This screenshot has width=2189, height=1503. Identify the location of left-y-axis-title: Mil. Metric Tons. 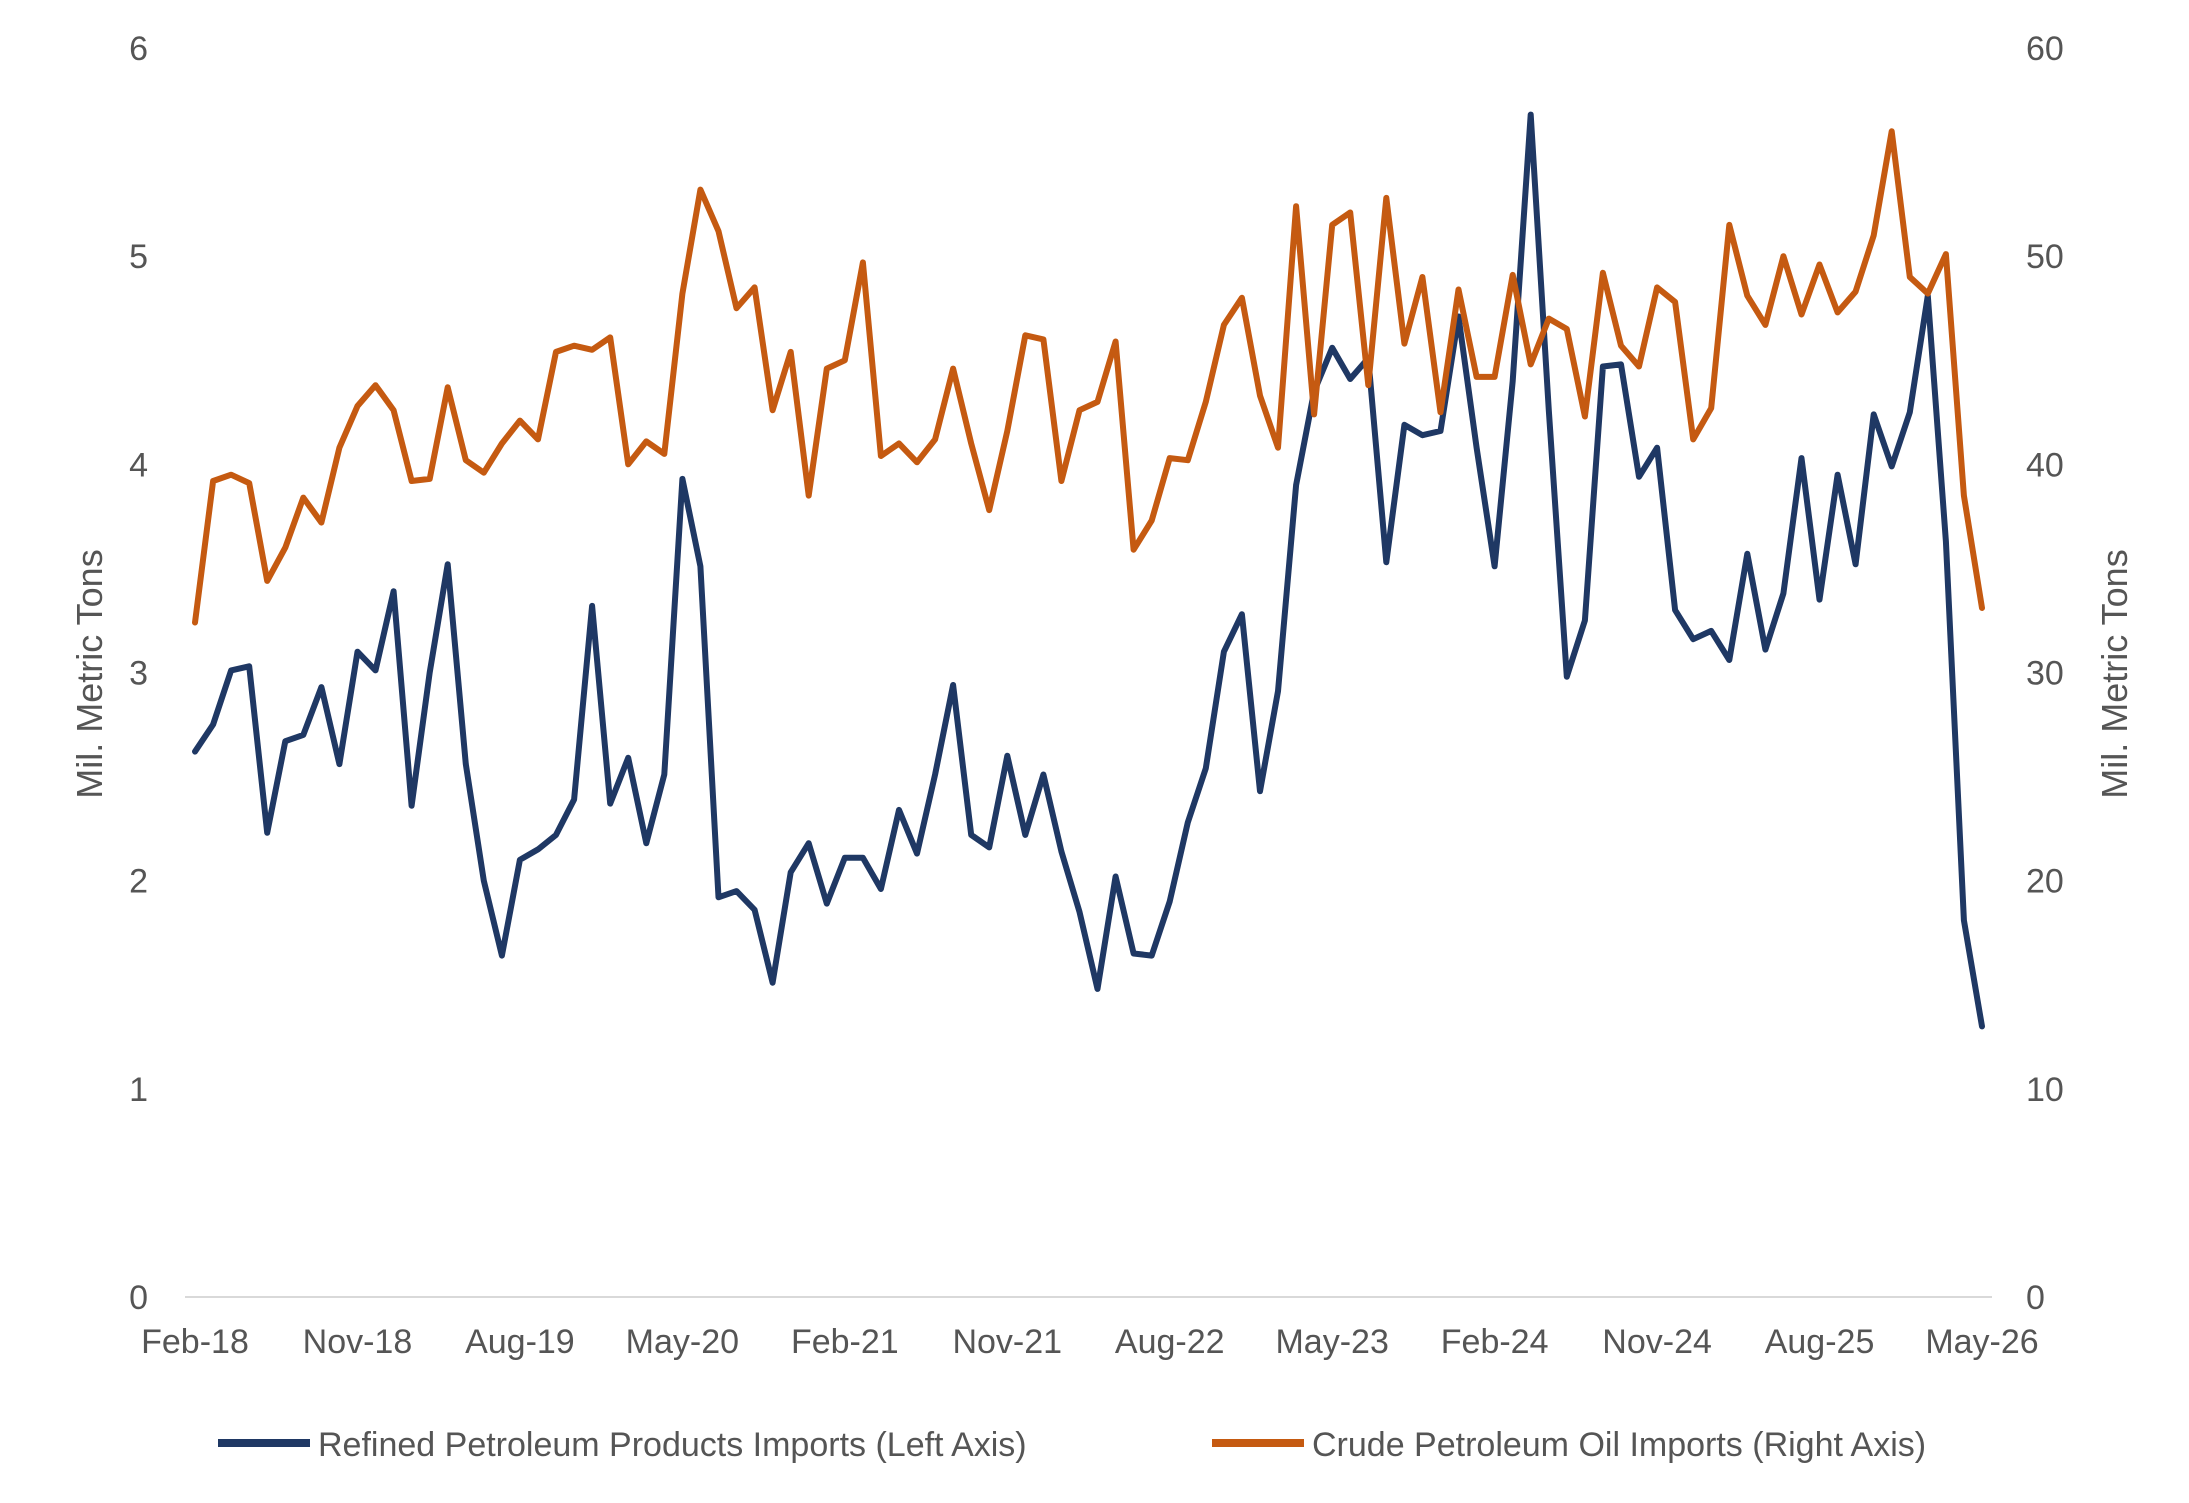
(89, 673).